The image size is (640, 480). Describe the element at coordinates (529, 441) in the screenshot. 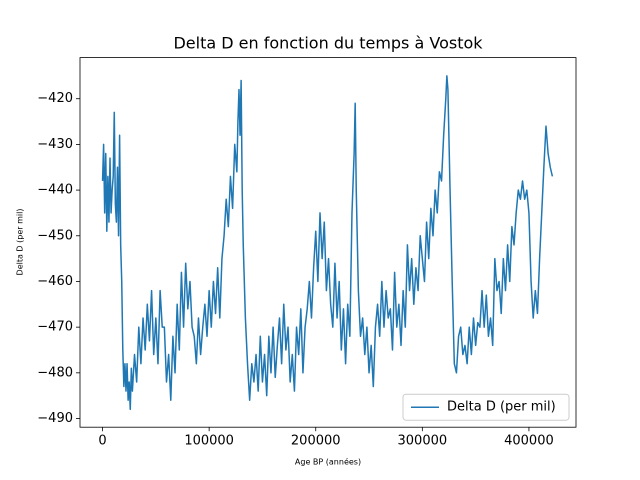

I see `x-tick-label: 400000` at that location.